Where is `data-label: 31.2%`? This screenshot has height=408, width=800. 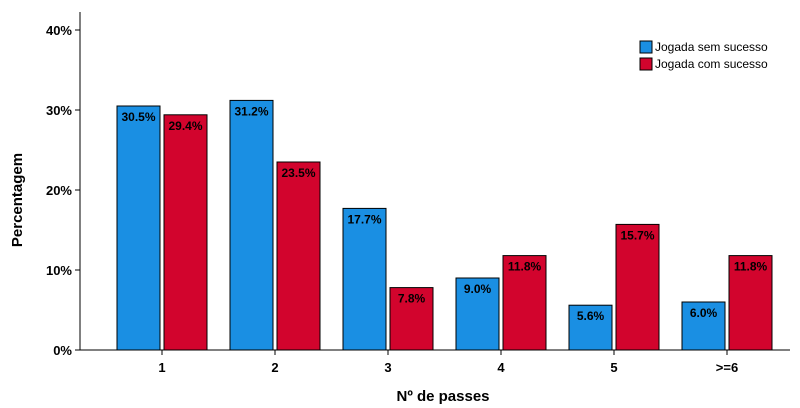 data-label: 31.2% is located at coordinates (251, 111).